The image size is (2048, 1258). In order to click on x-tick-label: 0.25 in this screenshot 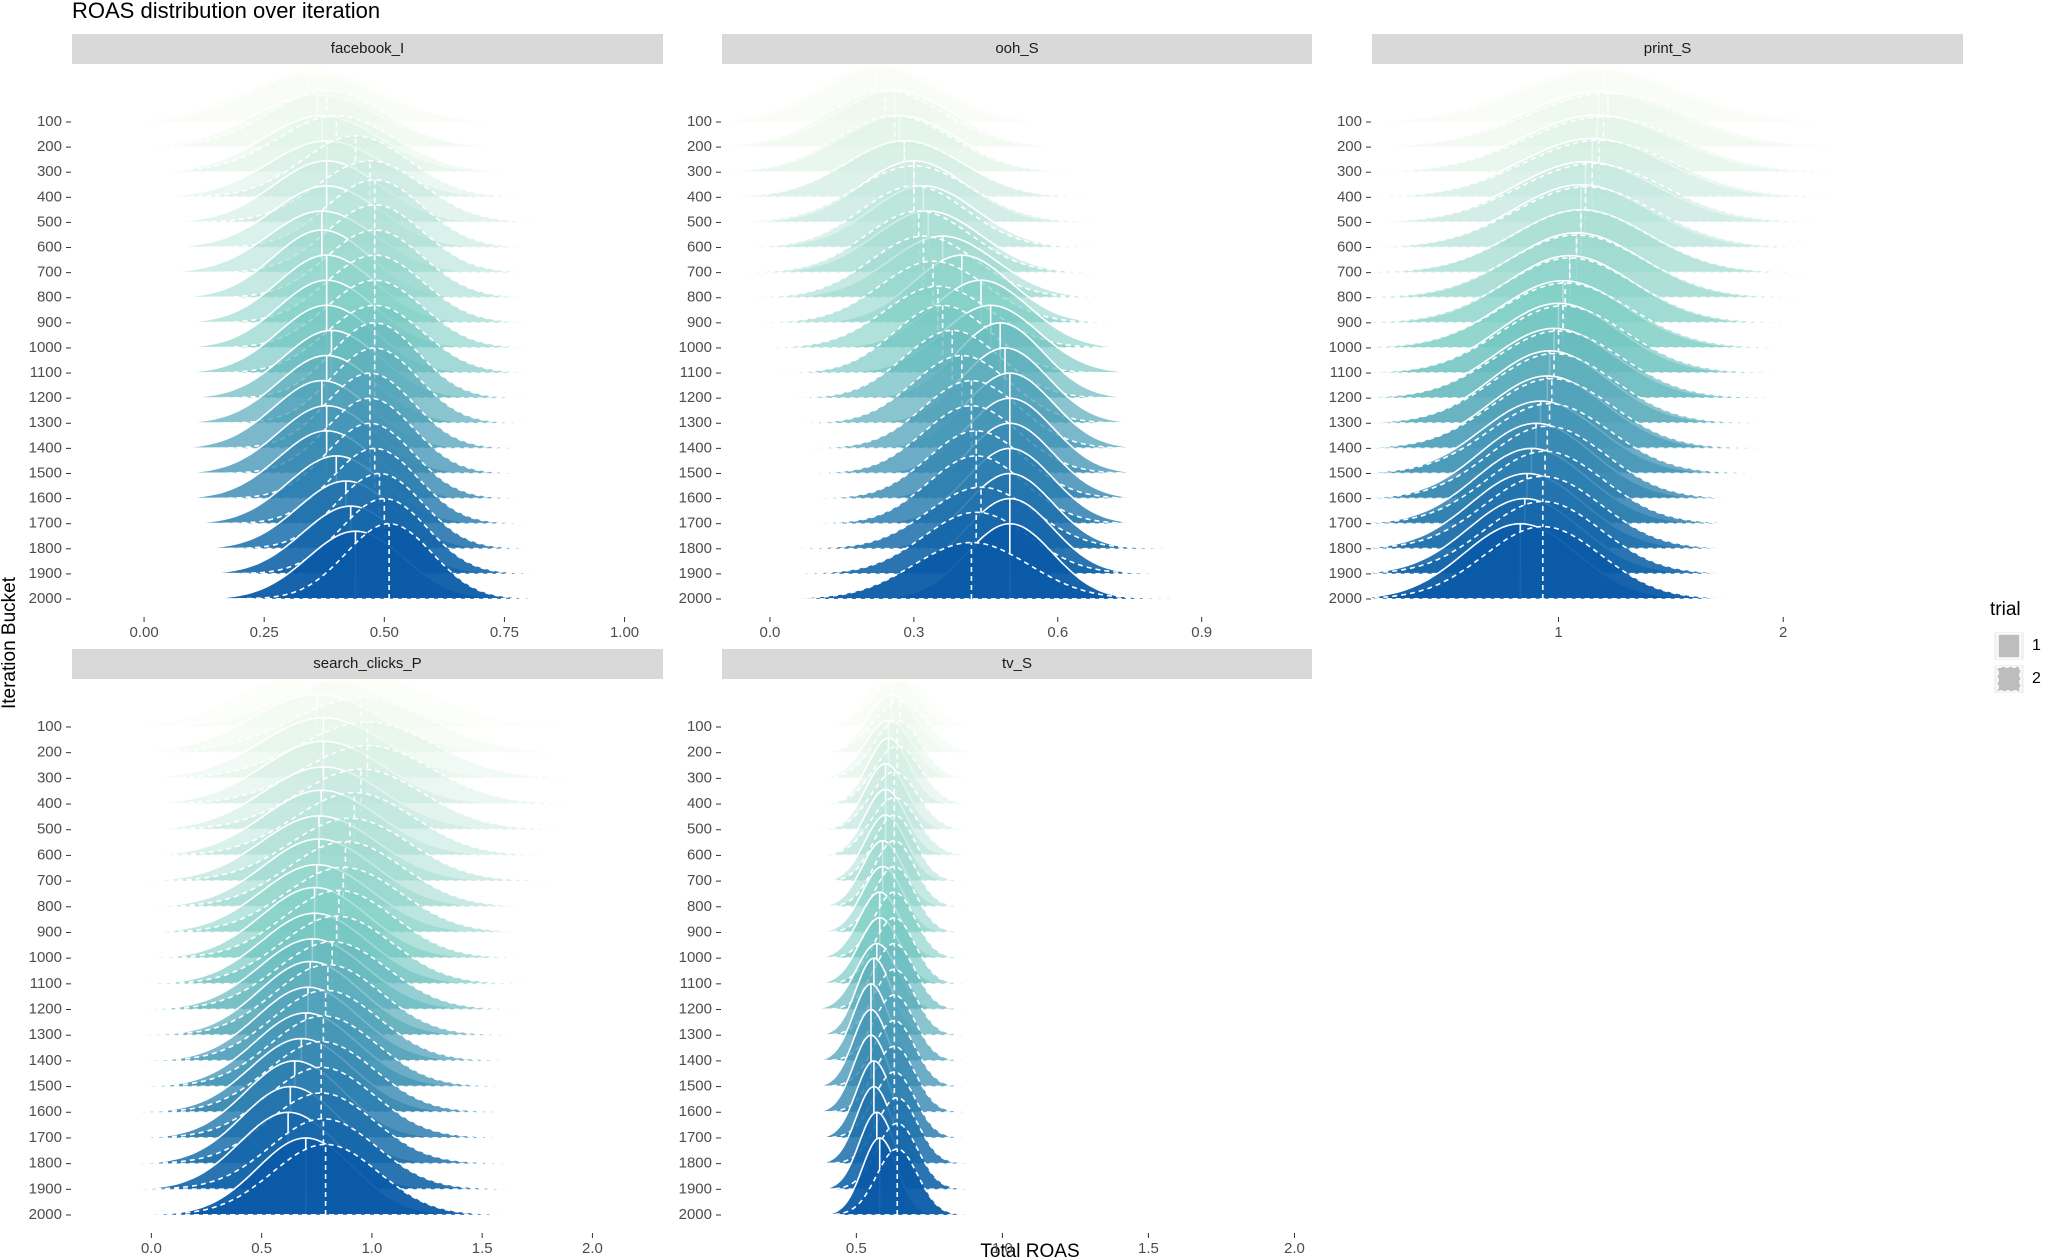, I will do `click(264, 632)`.